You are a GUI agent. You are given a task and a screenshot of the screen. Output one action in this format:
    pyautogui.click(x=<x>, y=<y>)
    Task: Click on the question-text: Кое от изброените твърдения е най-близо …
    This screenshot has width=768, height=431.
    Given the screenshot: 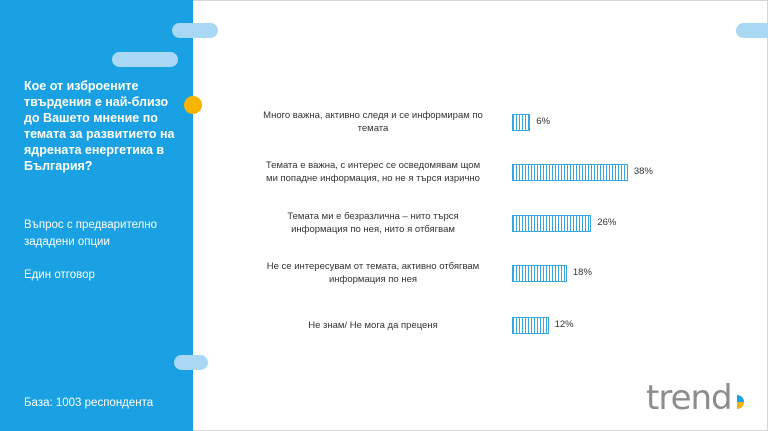 What is the action you would take?
    pyautogui.click(x=99, y=126)
    